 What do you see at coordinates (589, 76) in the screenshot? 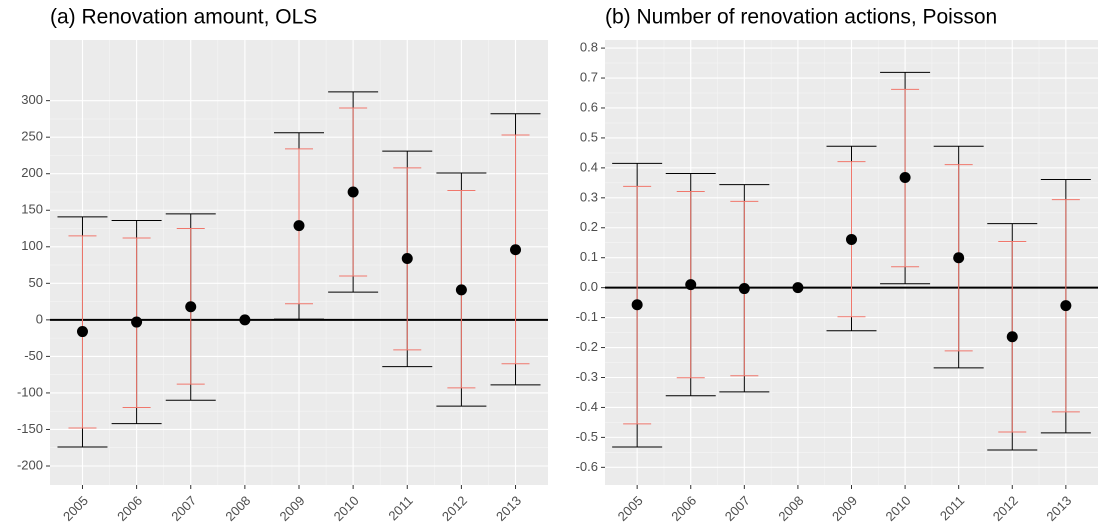
I see `y-tick-label: 0.7` at bounding box center [589, 76].